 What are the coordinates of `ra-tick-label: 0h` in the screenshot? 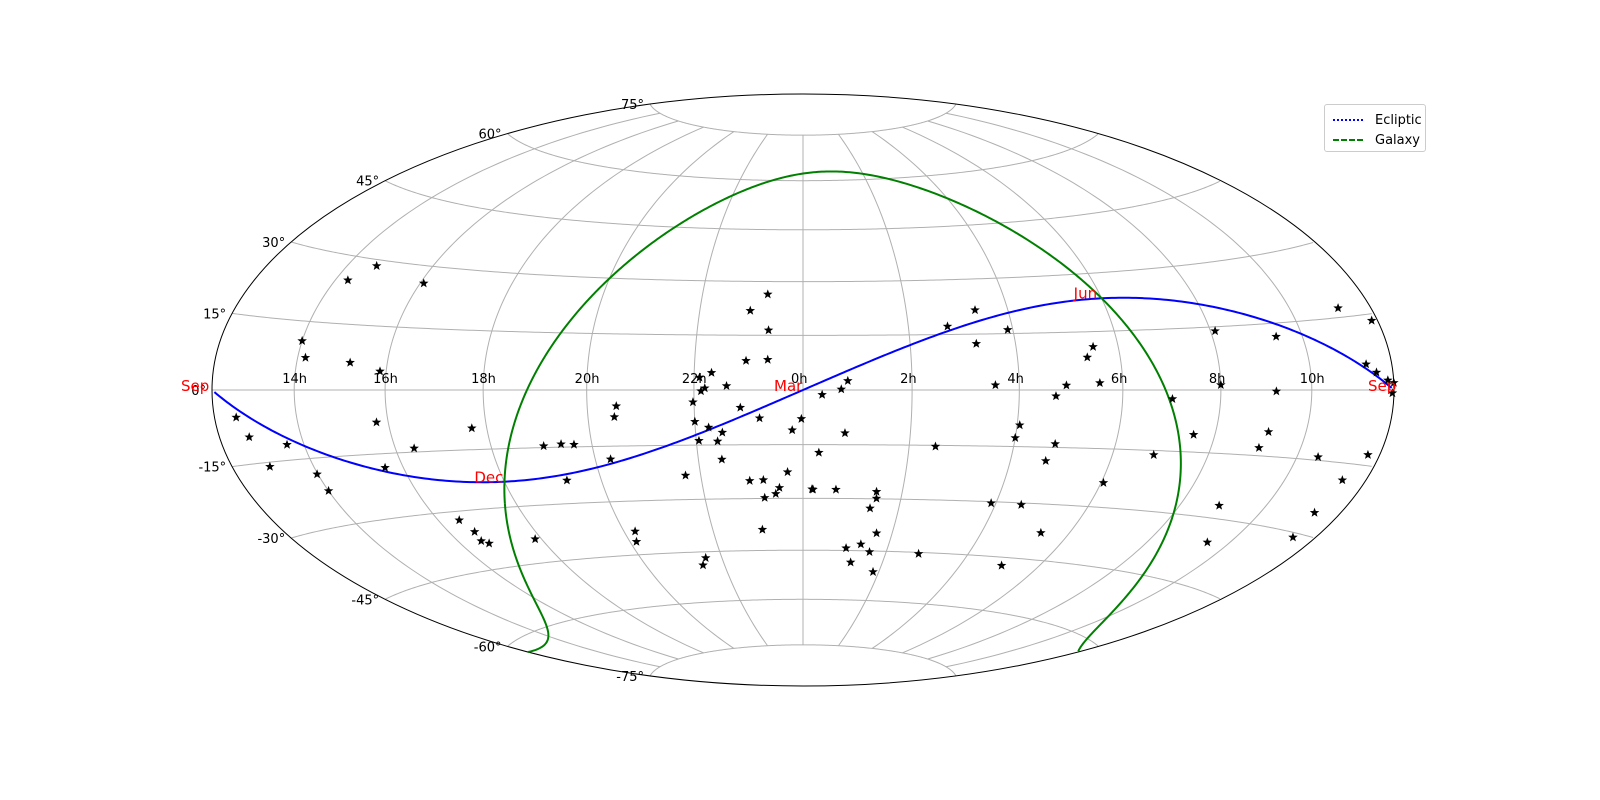 It's located at (799, 379).